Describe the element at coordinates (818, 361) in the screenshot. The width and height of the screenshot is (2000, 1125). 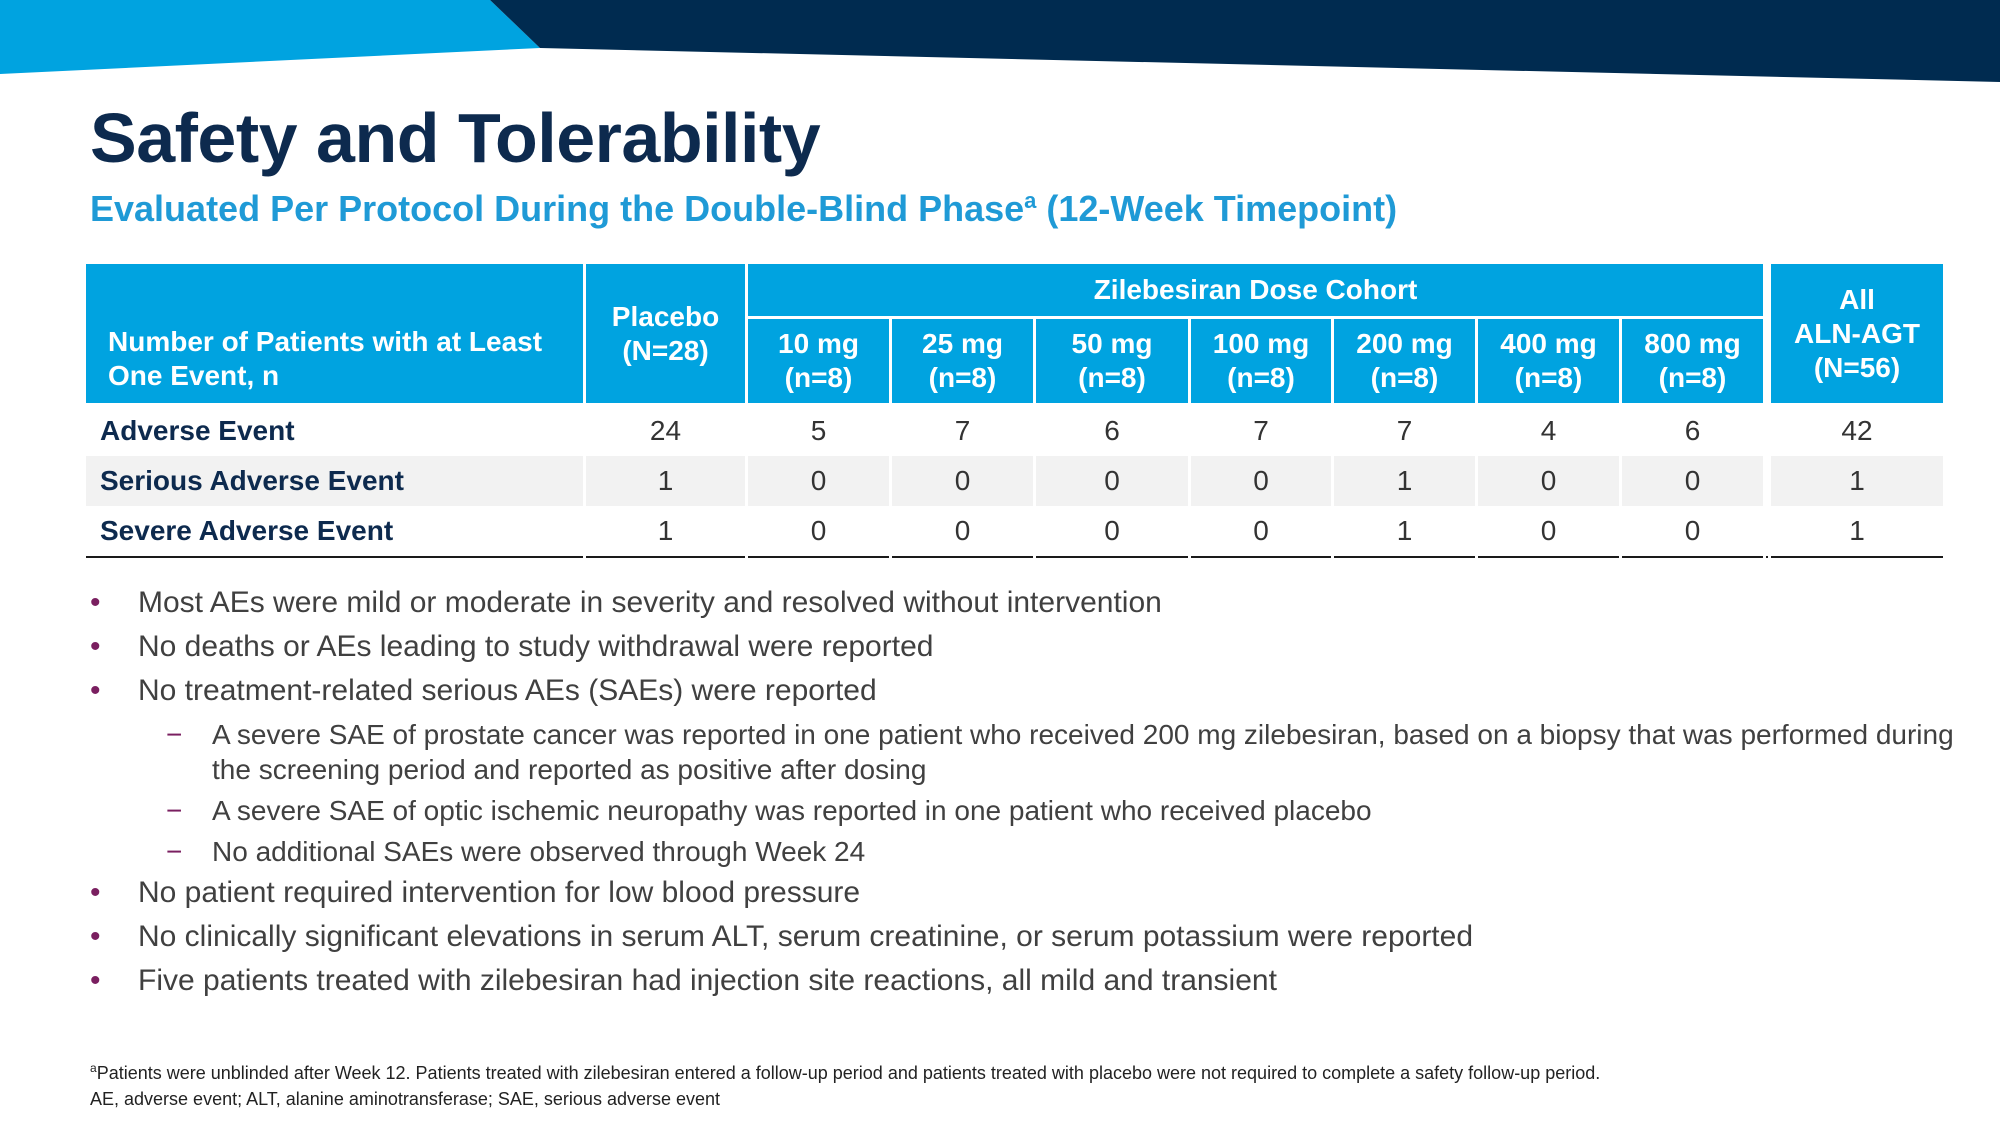
I see `dose-header: 10 mg (n=8)` at that location.